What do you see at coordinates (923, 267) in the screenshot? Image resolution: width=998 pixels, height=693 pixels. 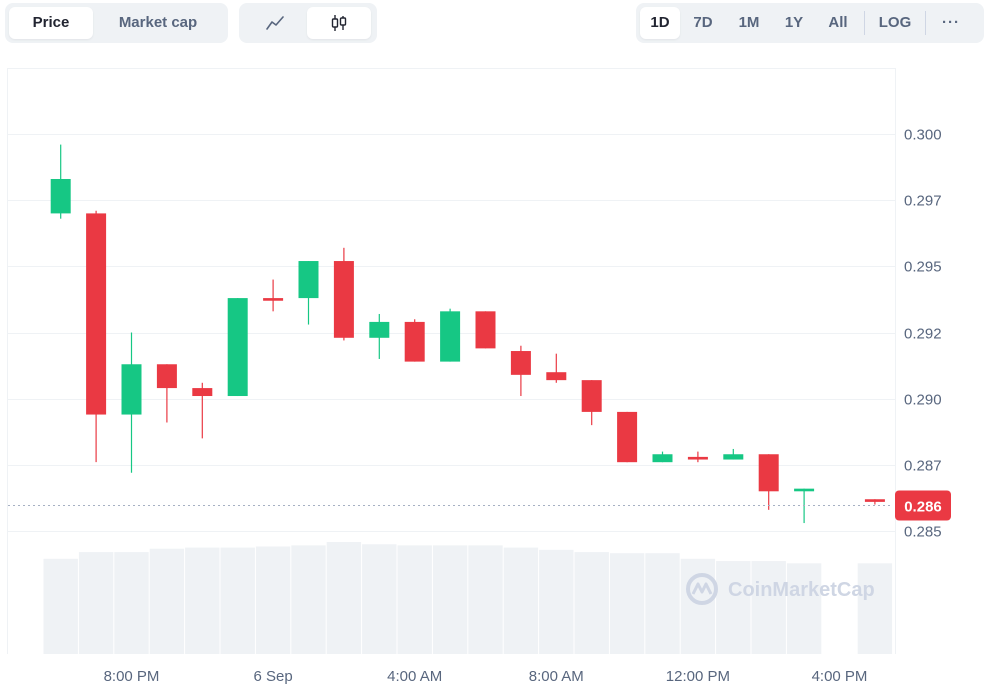 I see `y-tick-label: 0.295` at bounding box center [923, 267].